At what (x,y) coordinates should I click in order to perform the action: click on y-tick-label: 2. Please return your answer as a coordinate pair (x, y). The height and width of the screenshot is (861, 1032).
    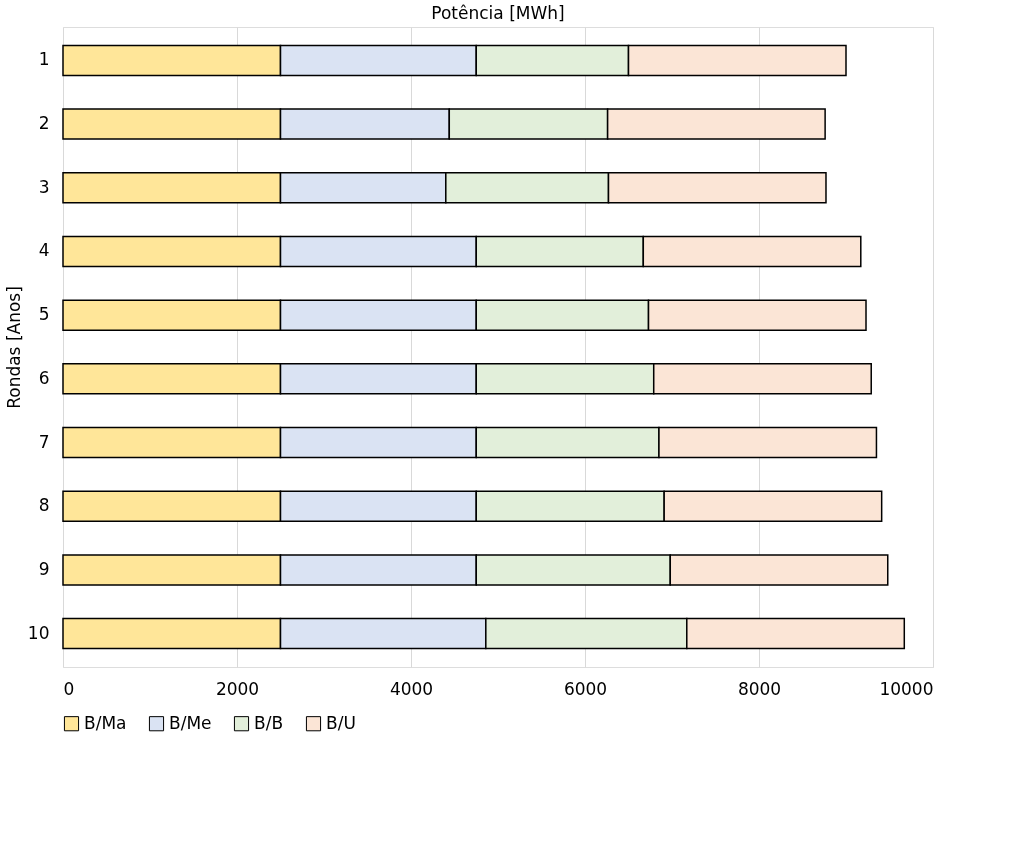
    Looking at the image, I should click on (44, 123).